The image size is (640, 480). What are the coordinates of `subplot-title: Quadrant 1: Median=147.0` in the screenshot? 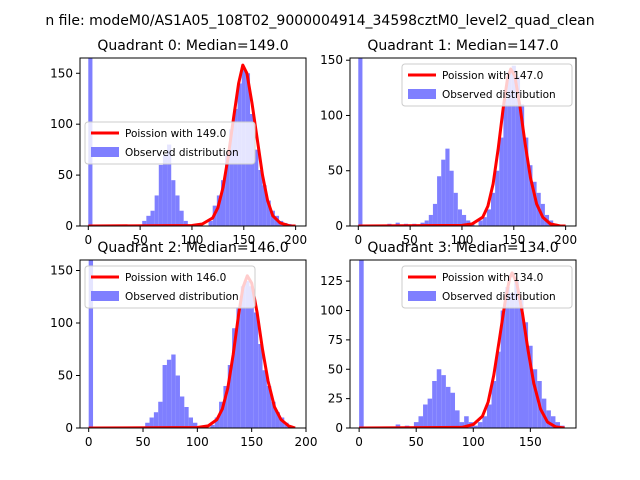 It's located at (462, 46).